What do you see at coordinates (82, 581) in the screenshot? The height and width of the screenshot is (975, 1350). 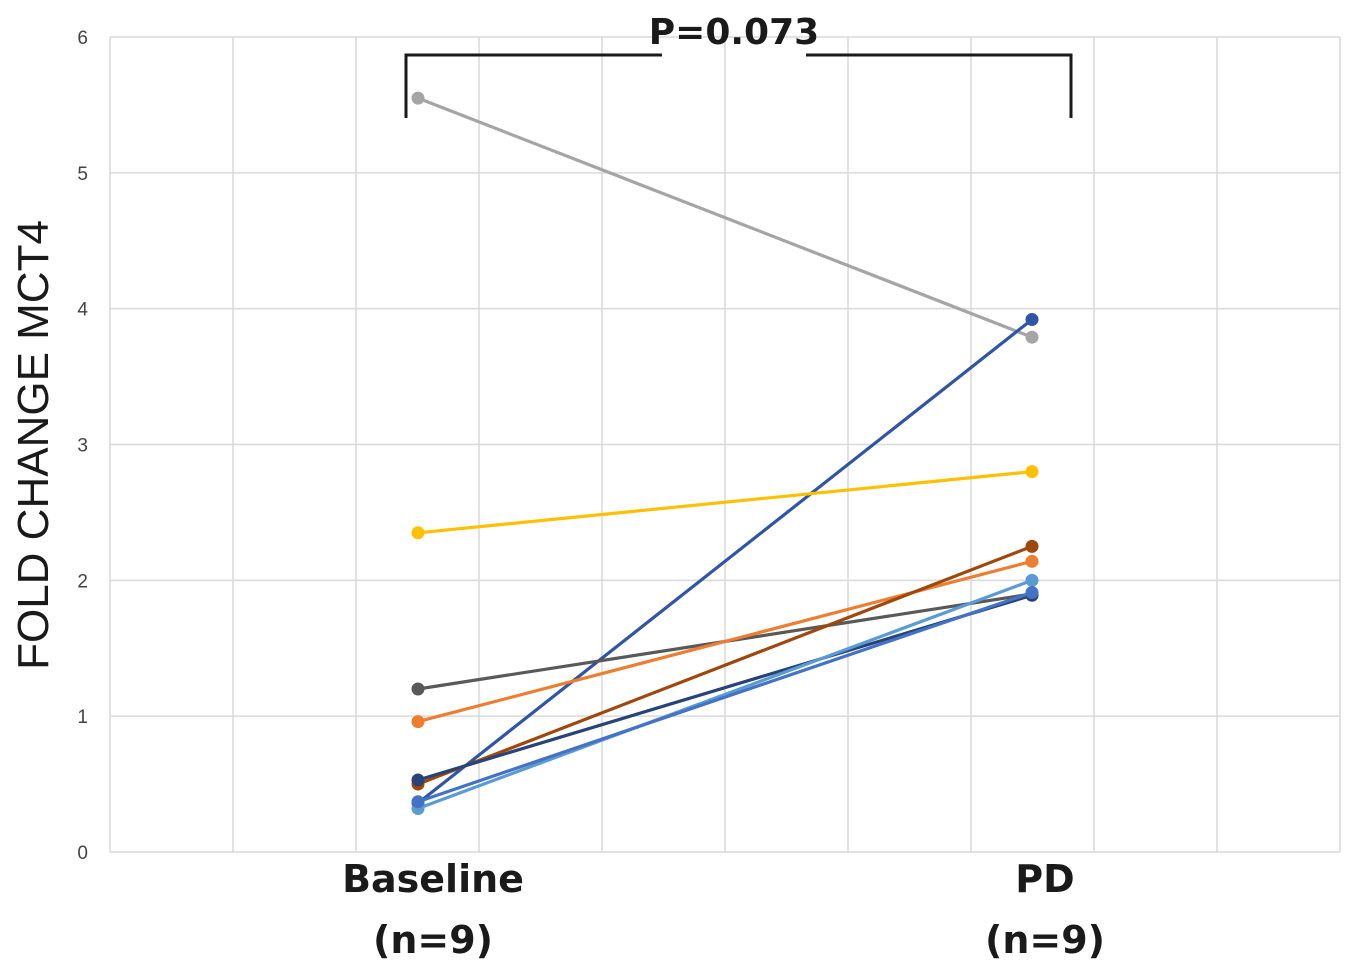 I see `y-tick-label: 2` at bounding box center [82, 581].